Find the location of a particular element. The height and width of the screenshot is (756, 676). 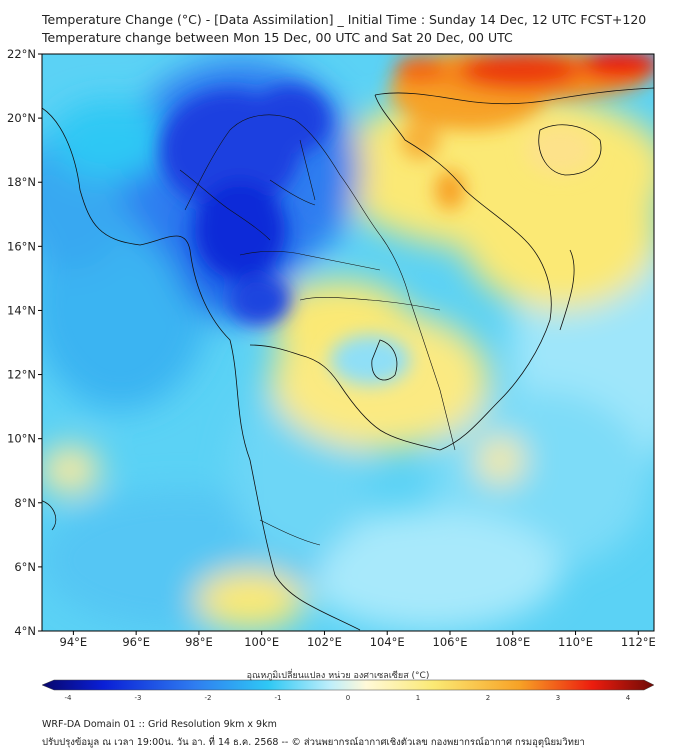

colorbar-tick-label: -1 is located at coordinates (278, 697).